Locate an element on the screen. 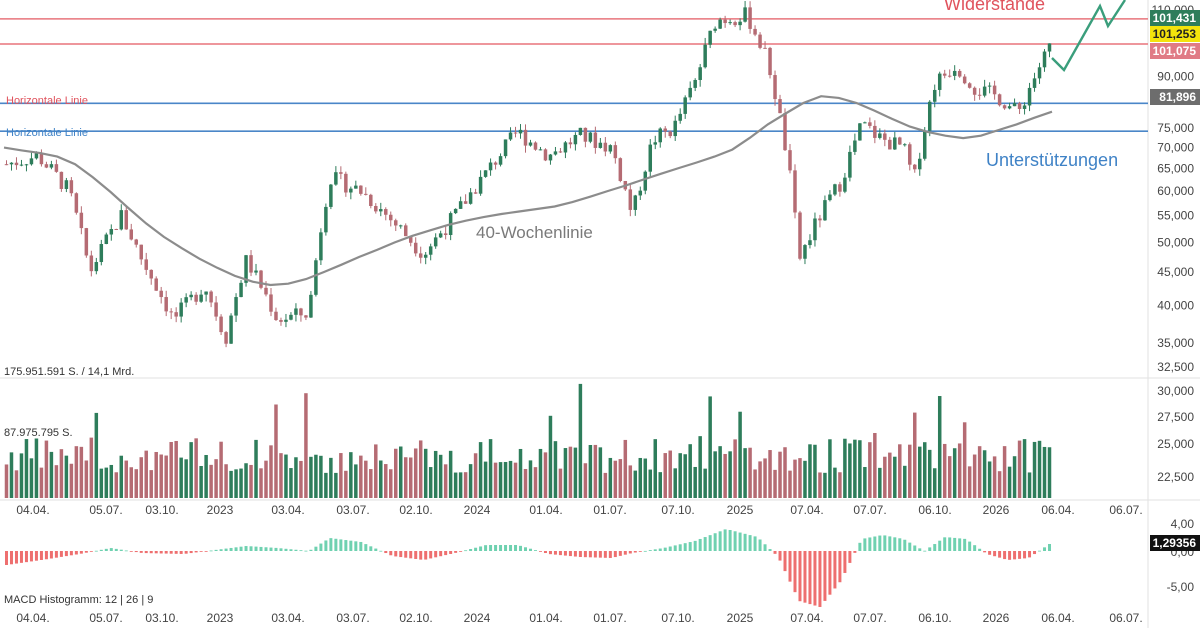 The height and width of the screenshot is (628, 1200). price-tick-label: 70,000 is located at coordinates (1175, 148).